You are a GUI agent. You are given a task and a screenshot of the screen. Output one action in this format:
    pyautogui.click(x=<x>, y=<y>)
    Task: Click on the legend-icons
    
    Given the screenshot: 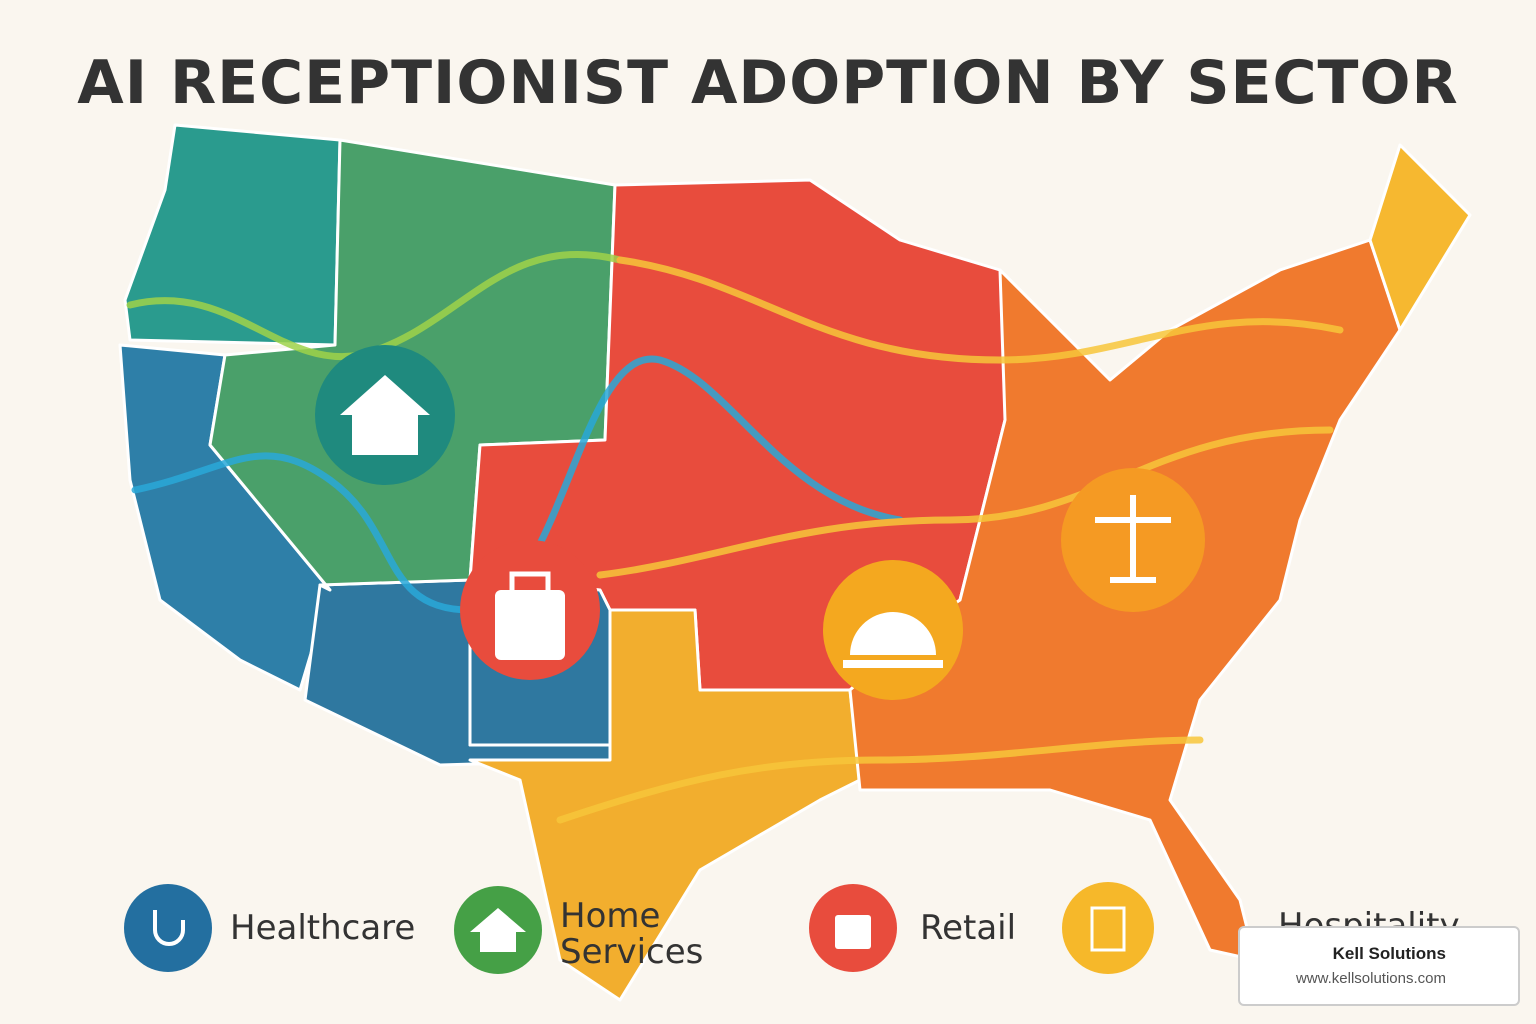 What is the action you would take?
    pyautogui.click(x=639, y=928)
    